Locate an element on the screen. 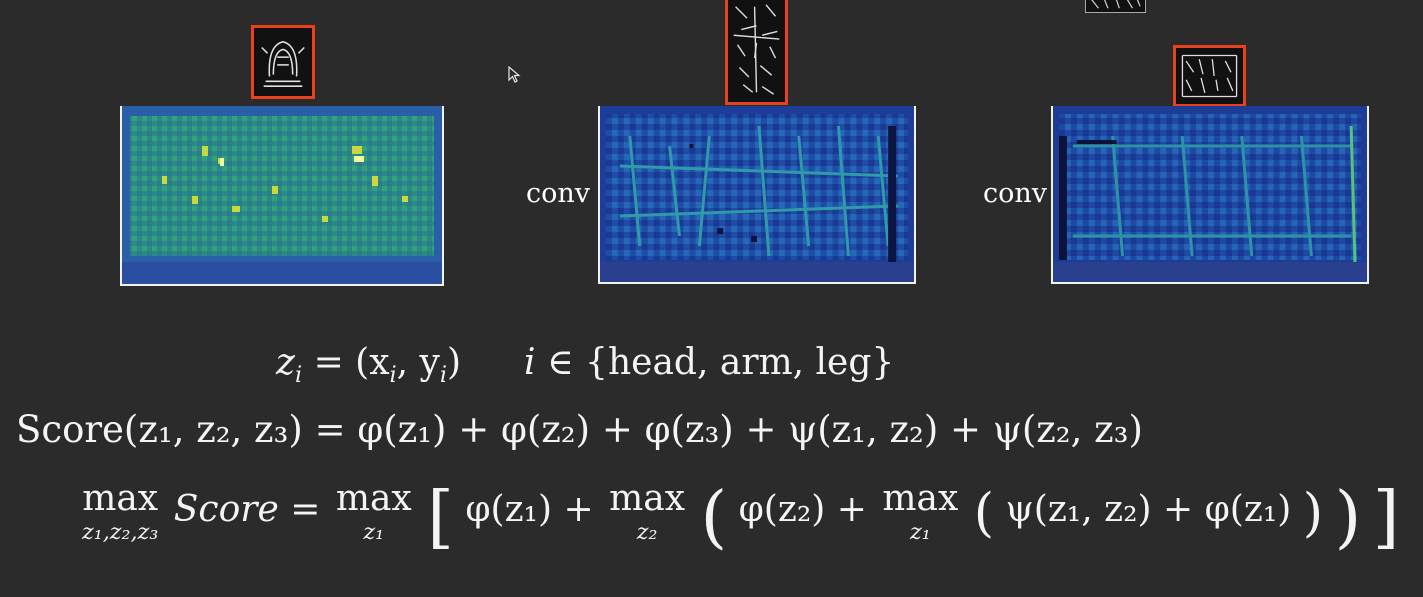 Image resolution: width=1423 pixels, height=597 pixels. conv-label-1: conv is located at coordinates (558, 193).